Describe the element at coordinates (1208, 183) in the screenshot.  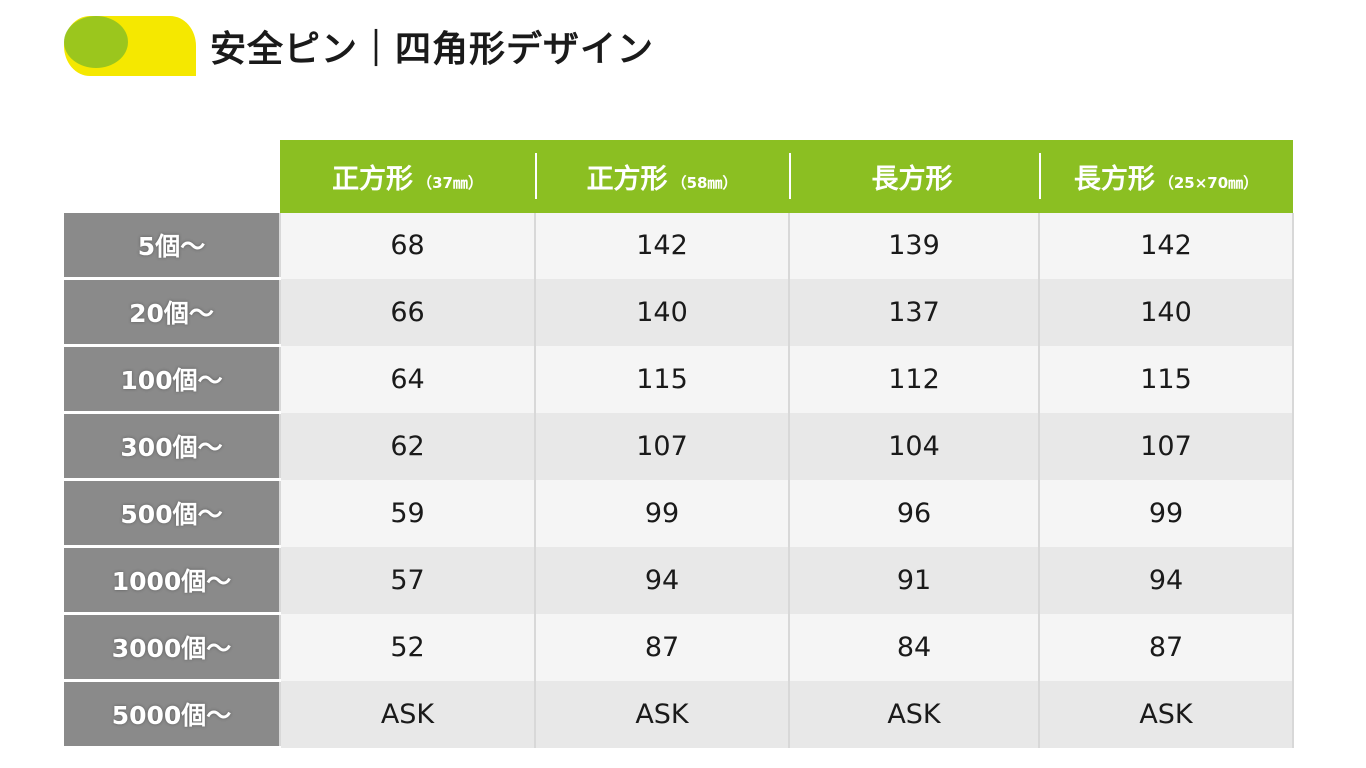
I see `column-header-sub: （25×70㎜）` at that location.